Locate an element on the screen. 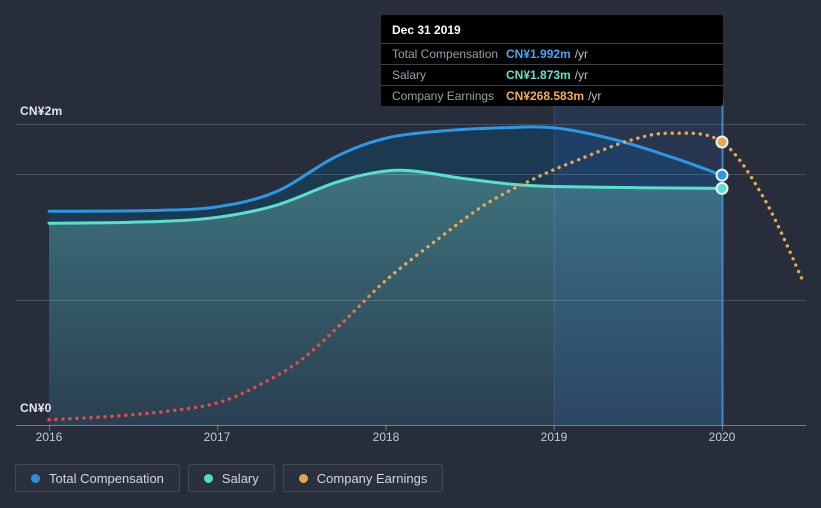  legend-item-company-earnings: Company Earnings is located at coordinates (363, 478).